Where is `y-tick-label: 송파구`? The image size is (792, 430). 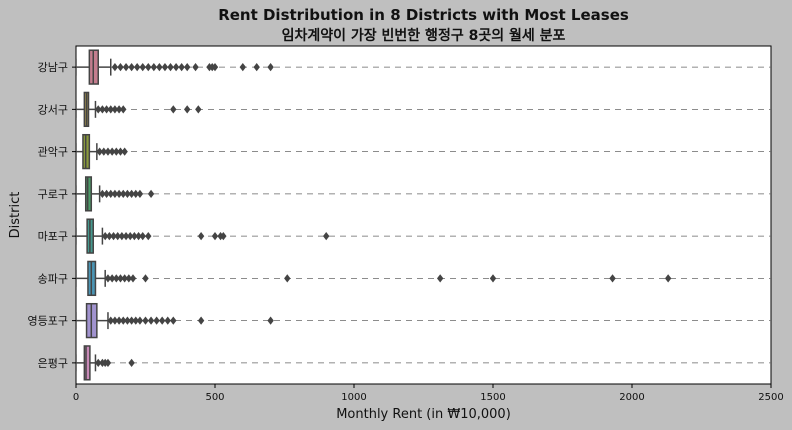 y-tick-label: 송파구 is located at coordinates (53, 278).